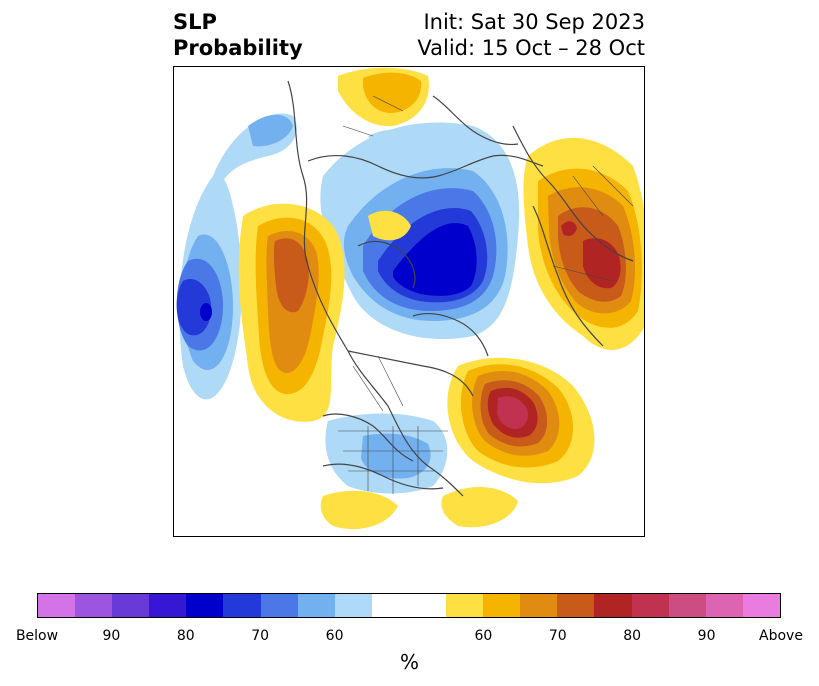 The height and width of the screenshot is (686, 819). I want to click on colorbar-tick-label: Below, so click(37, 636).